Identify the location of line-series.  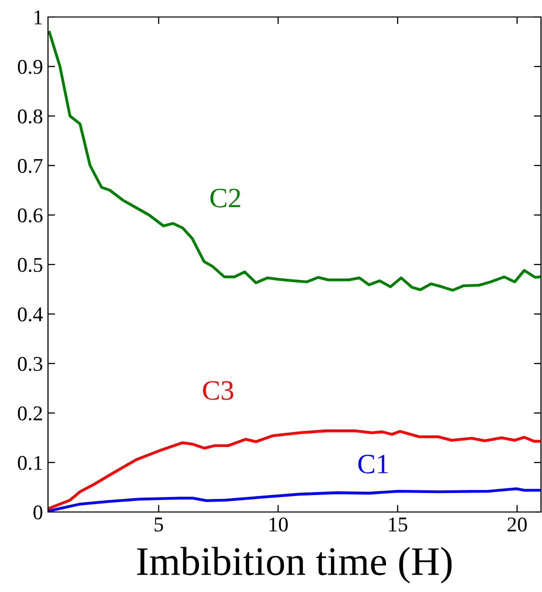
(294, 469).